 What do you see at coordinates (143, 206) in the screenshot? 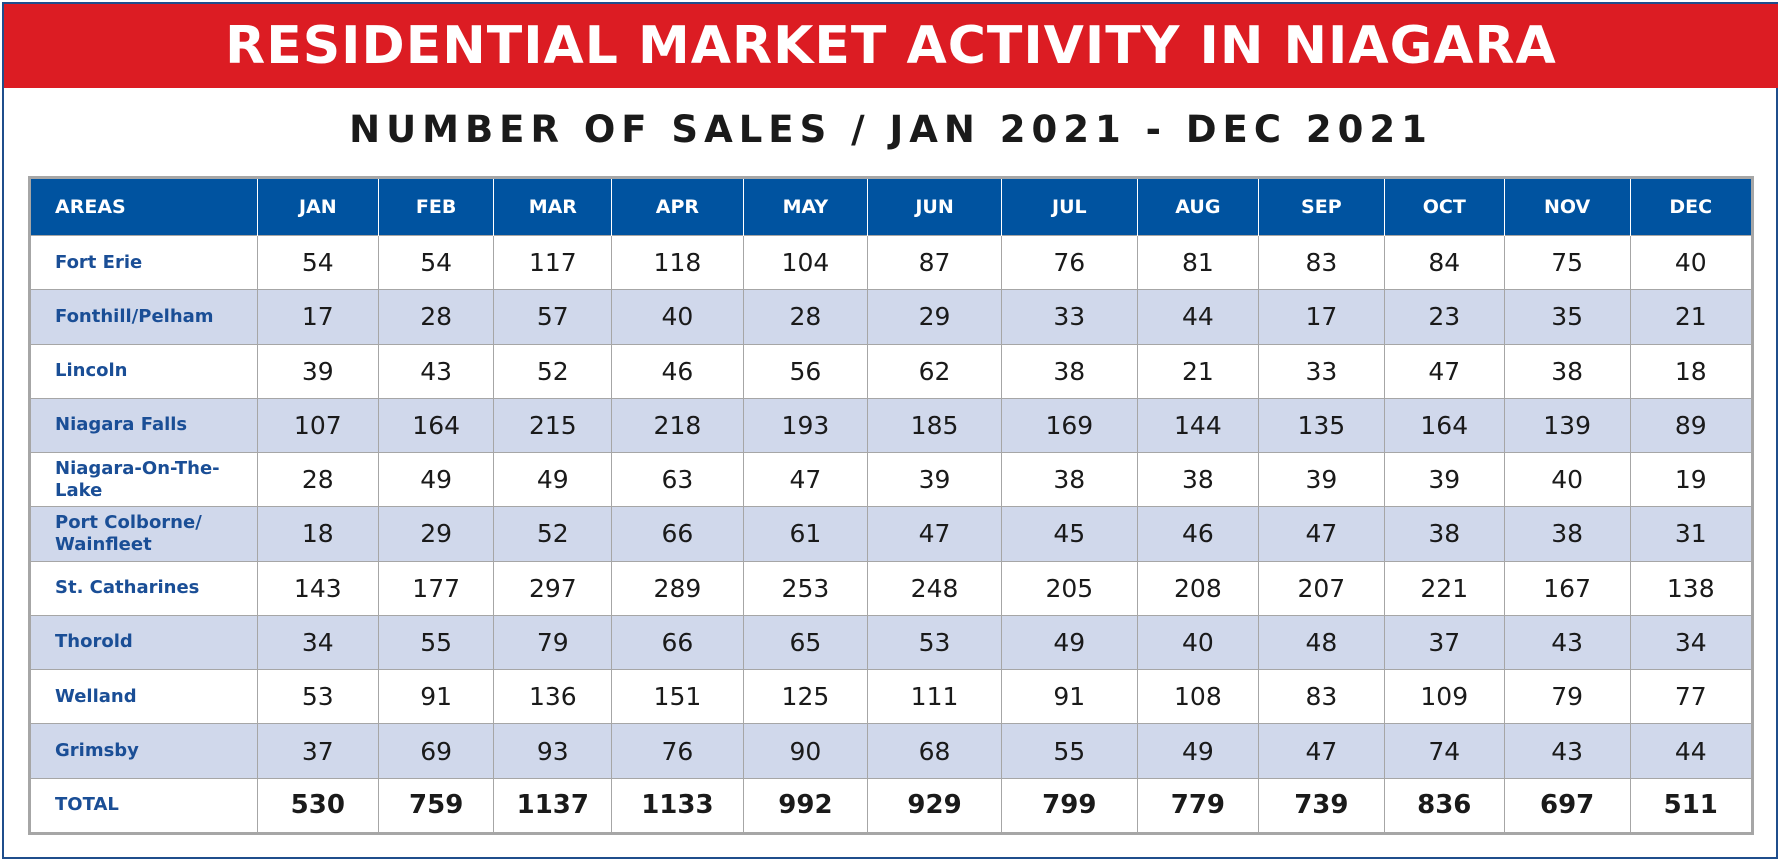
I see `areas-header: AREAS` at bounding box center [143, 206].